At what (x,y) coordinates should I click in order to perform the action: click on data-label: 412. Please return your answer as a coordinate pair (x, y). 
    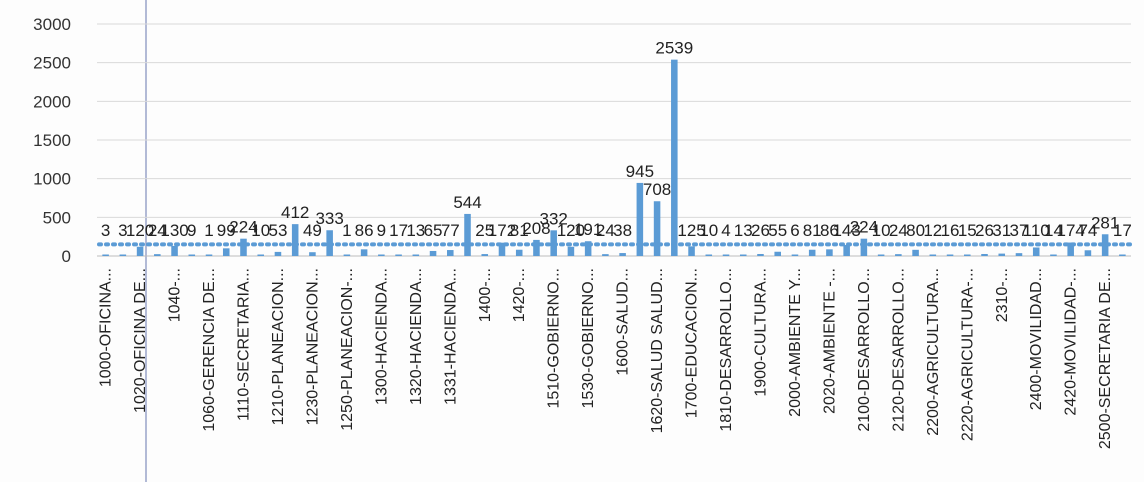
    Looking at the image, I should click on (295, 212).